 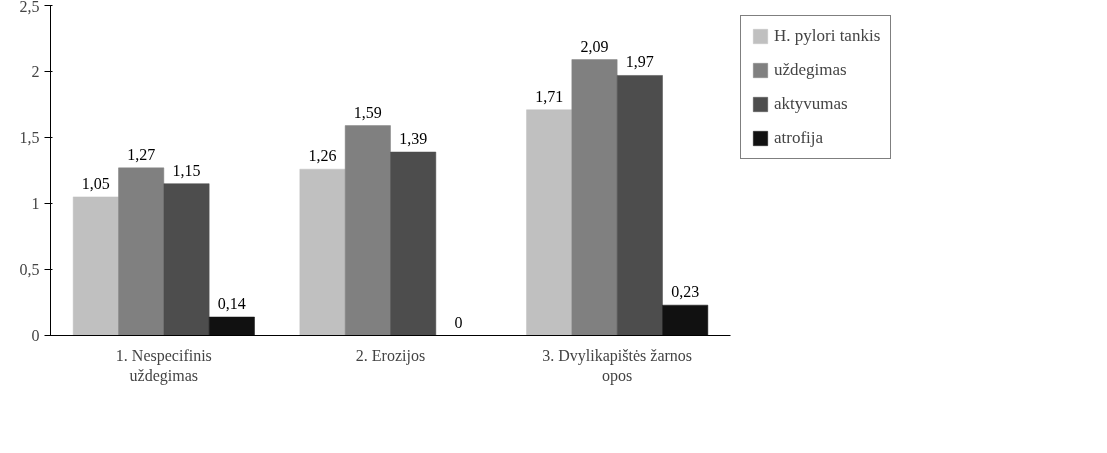 What do you see at coordinates (685, 292) in the screenshot?
I see `data-label: 0,23` at bounding box center [685, 292].